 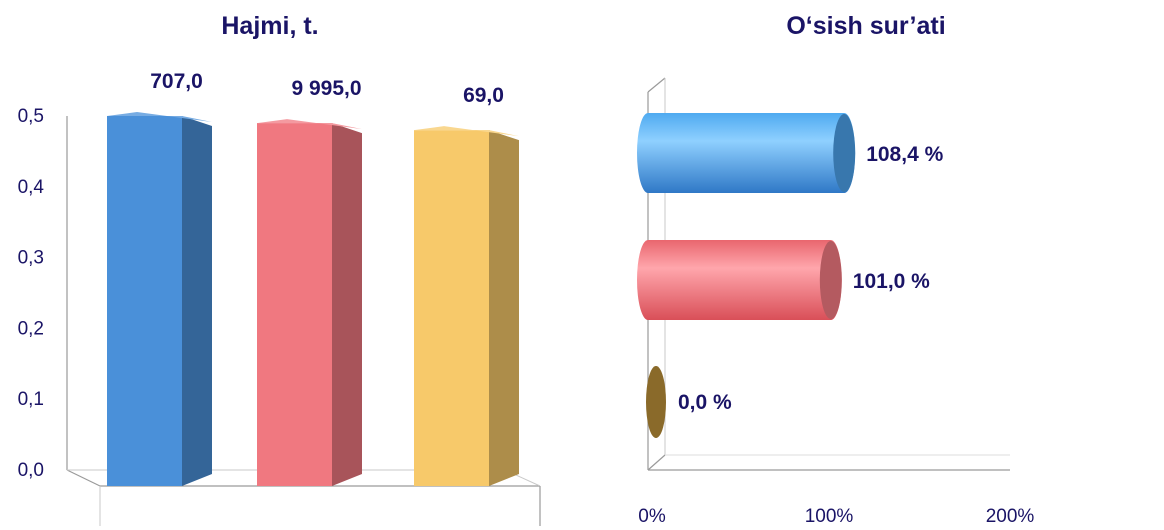 I want to click on left-data-label: 9 995,0, so click(x=326, y=88).